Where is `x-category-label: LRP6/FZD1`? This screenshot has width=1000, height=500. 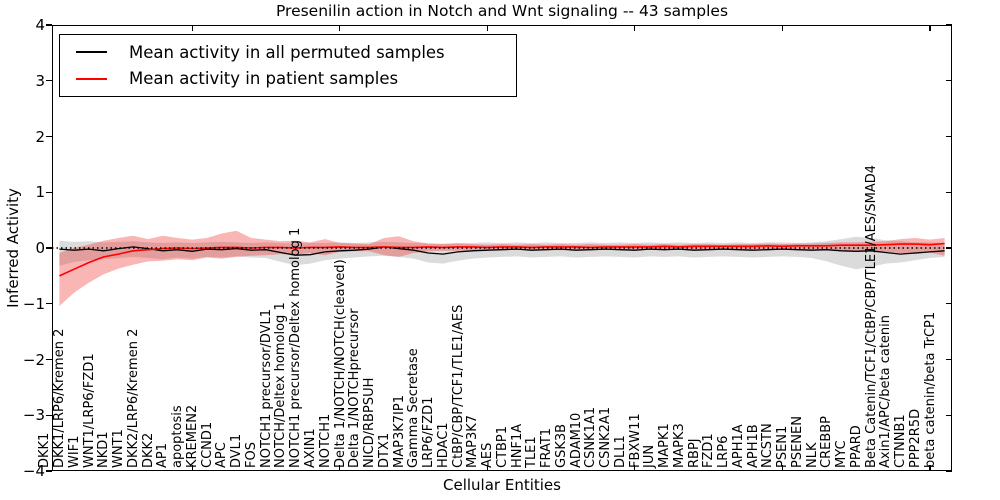
x-category-label: LRP6/FZD1 is located at coordinates (428, 432).